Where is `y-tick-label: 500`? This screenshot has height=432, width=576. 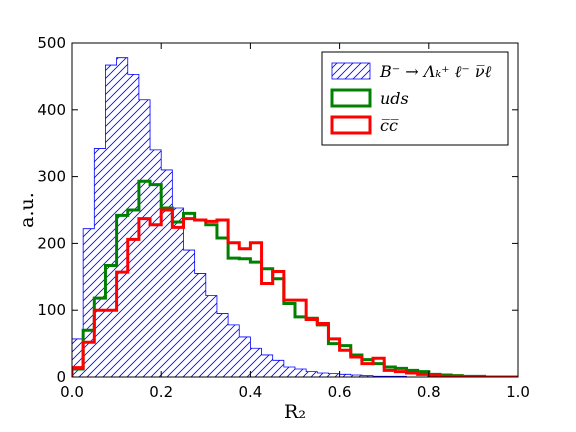
y-tick-label: 500 is located at coordinates (51, 43).